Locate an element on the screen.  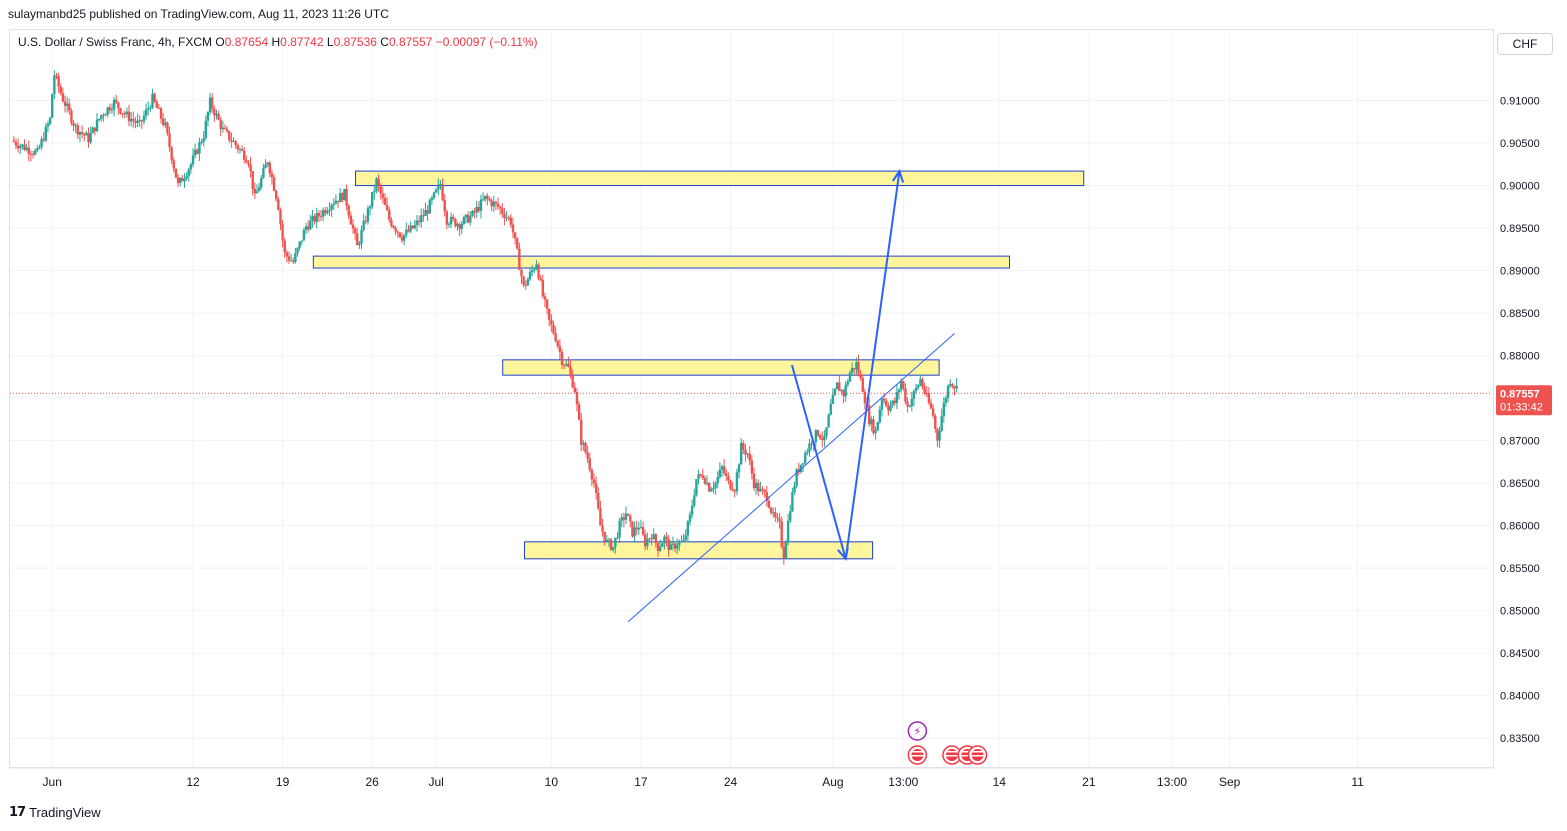
economic-event-bolt-icon is located at coordinates (917, 731).